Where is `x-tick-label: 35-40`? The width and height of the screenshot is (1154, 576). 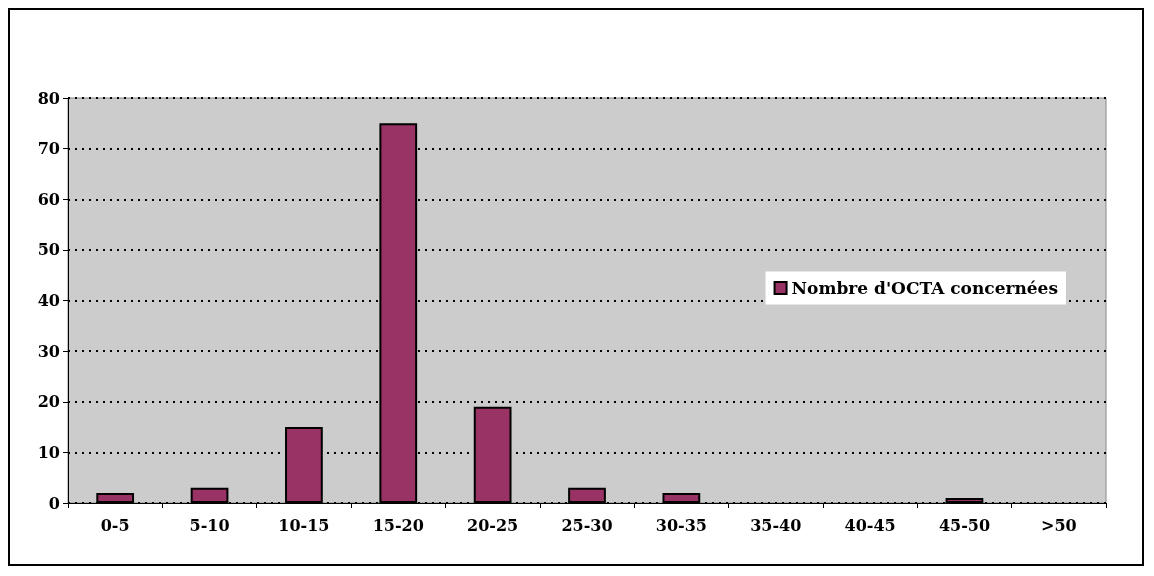 x-tick-label: 35-40 is located at coordinates (776, 525).